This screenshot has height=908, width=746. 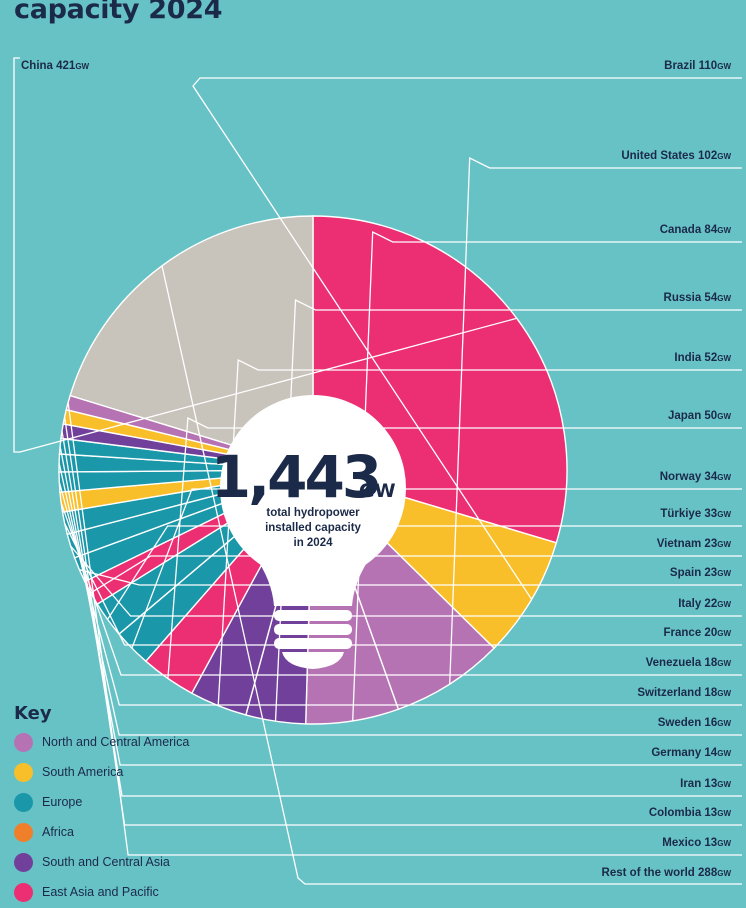 I want to click on slice-label-united-states: United States 102GW, so click(x=676, y=156).